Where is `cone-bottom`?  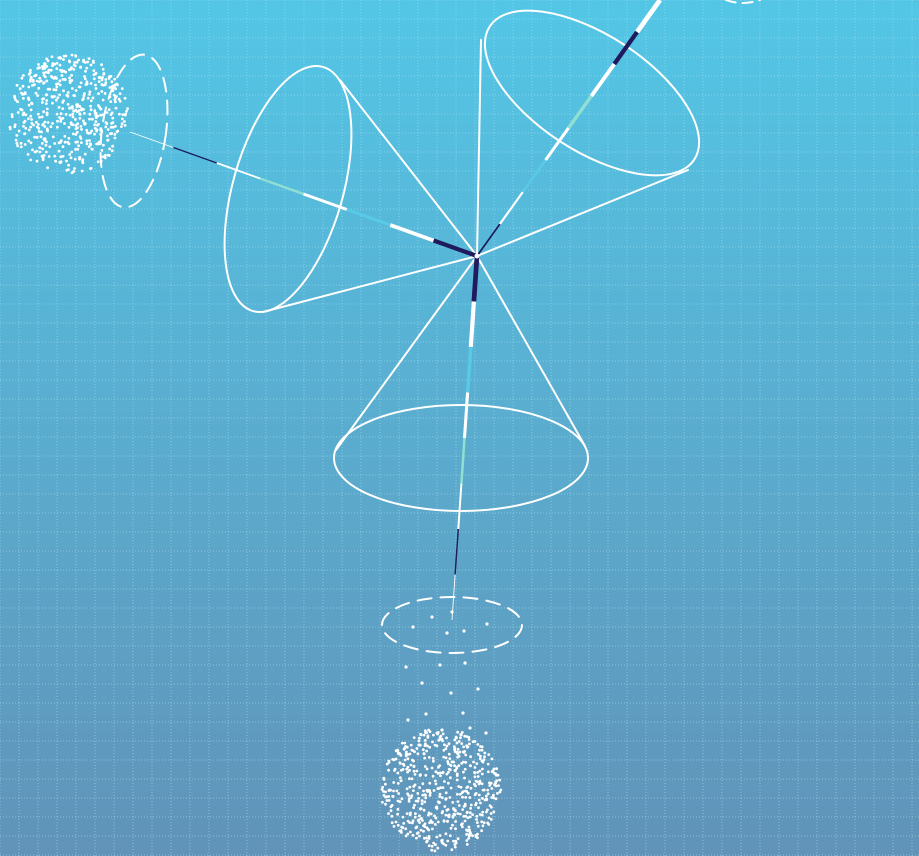 cone-bottom is located at coordinates (461, 383).